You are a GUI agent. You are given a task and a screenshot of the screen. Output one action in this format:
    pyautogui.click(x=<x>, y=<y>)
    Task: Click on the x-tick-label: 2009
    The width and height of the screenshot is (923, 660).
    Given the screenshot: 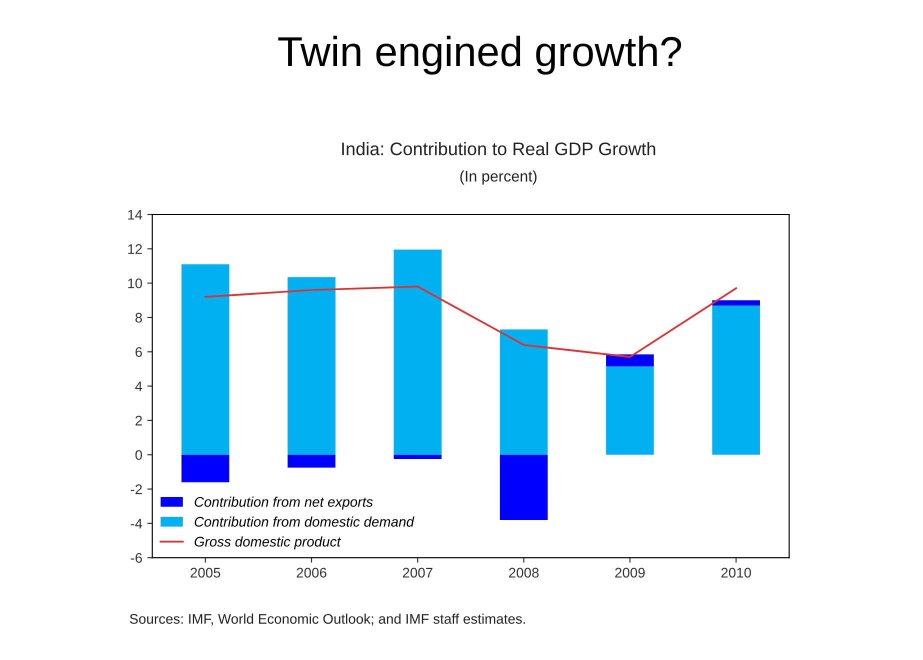 What is the action you would take?
    pyautogui.click(x=630, y=573)
    